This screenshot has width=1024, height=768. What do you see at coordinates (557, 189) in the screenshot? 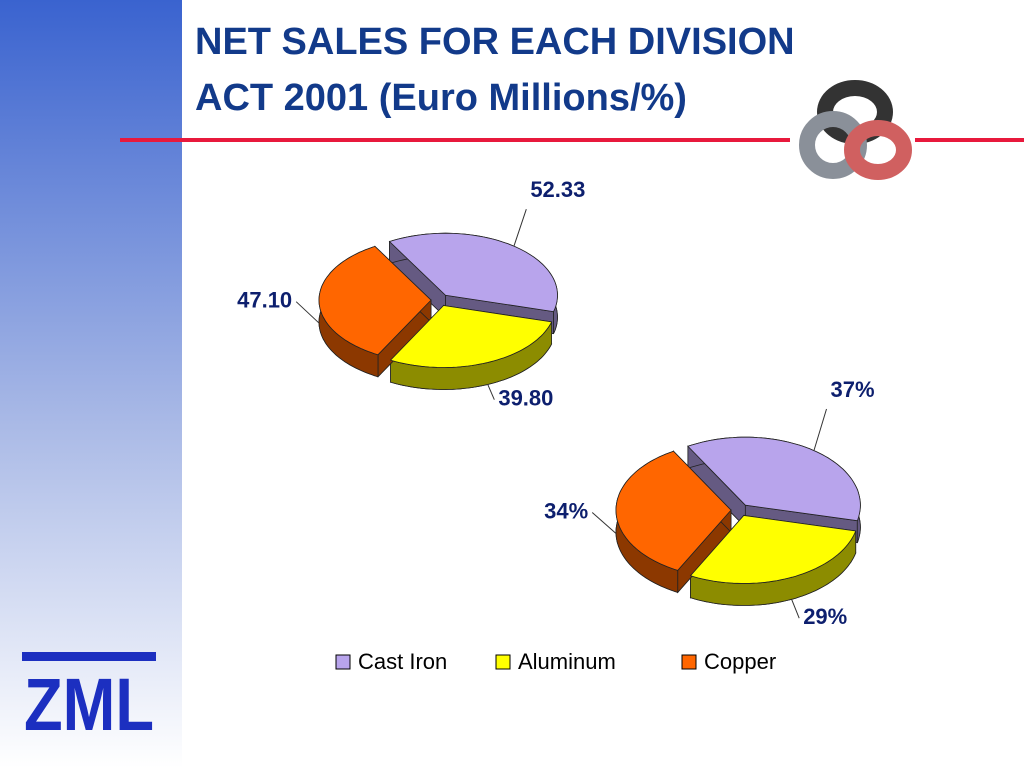
I see `value-label: 52.33` at bounding box center [557, 189].